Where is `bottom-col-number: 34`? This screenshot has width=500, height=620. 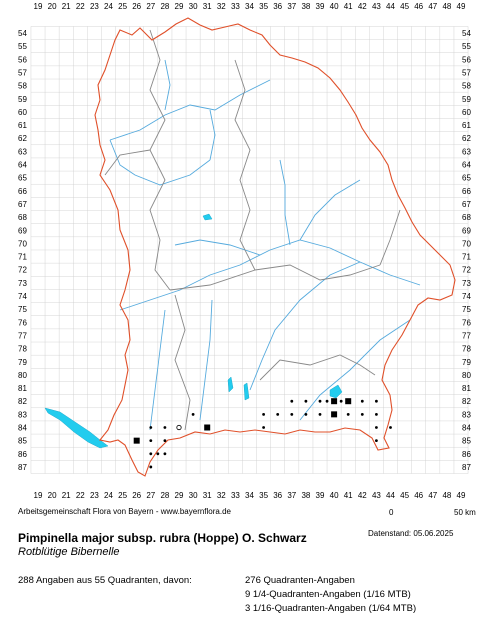 bottom-col-number: 34 is located at coordinates (249, 495).